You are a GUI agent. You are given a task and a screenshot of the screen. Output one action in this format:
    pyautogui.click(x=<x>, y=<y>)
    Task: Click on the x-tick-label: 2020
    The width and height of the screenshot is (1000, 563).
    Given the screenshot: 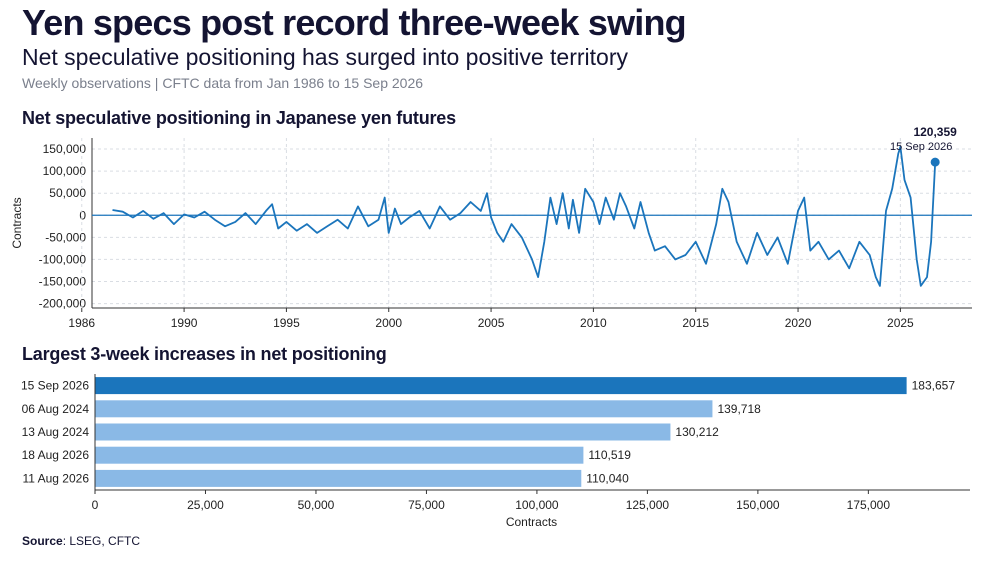 What is the action you would take?
    pyautogui.click(x=798, y=323)
    